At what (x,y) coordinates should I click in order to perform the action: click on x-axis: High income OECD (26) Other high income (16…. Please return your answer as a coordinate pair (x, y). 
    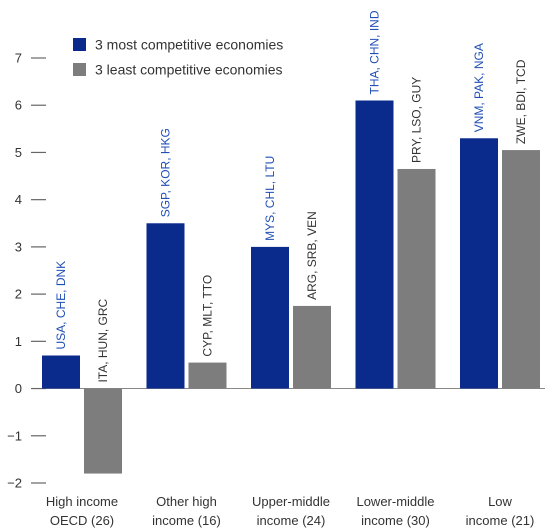
    Looking at the image, I should click on (290, 511).